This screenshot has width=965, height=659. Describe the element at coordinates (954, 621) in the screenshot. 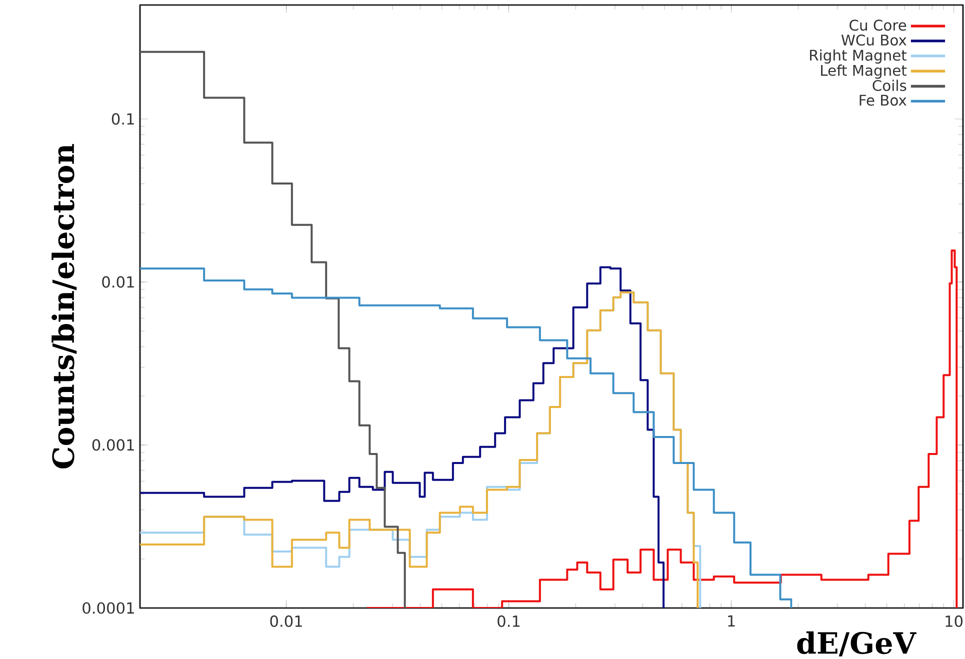

I see `x-tick-label: 10` at that location.